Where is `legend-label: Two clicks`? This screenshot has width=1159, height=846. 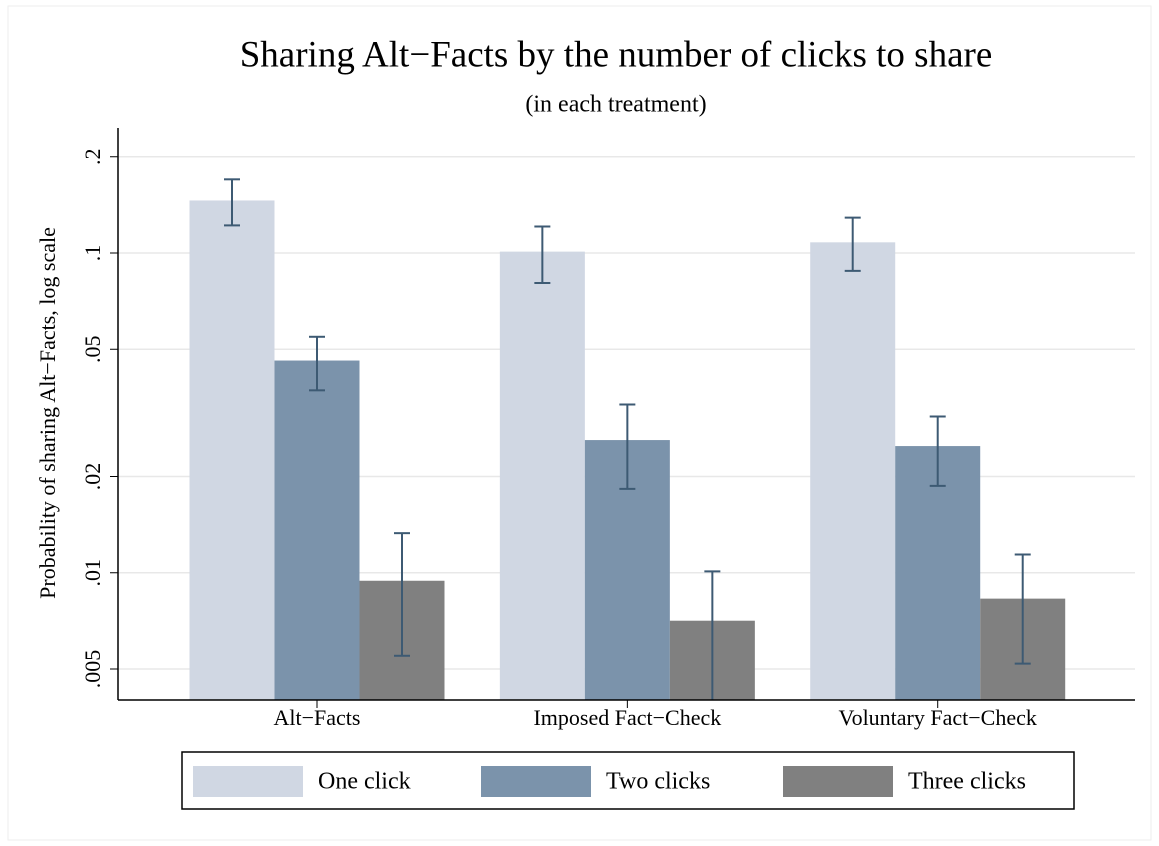 legend-label: Two clicks is located at coordinates (658, 782).